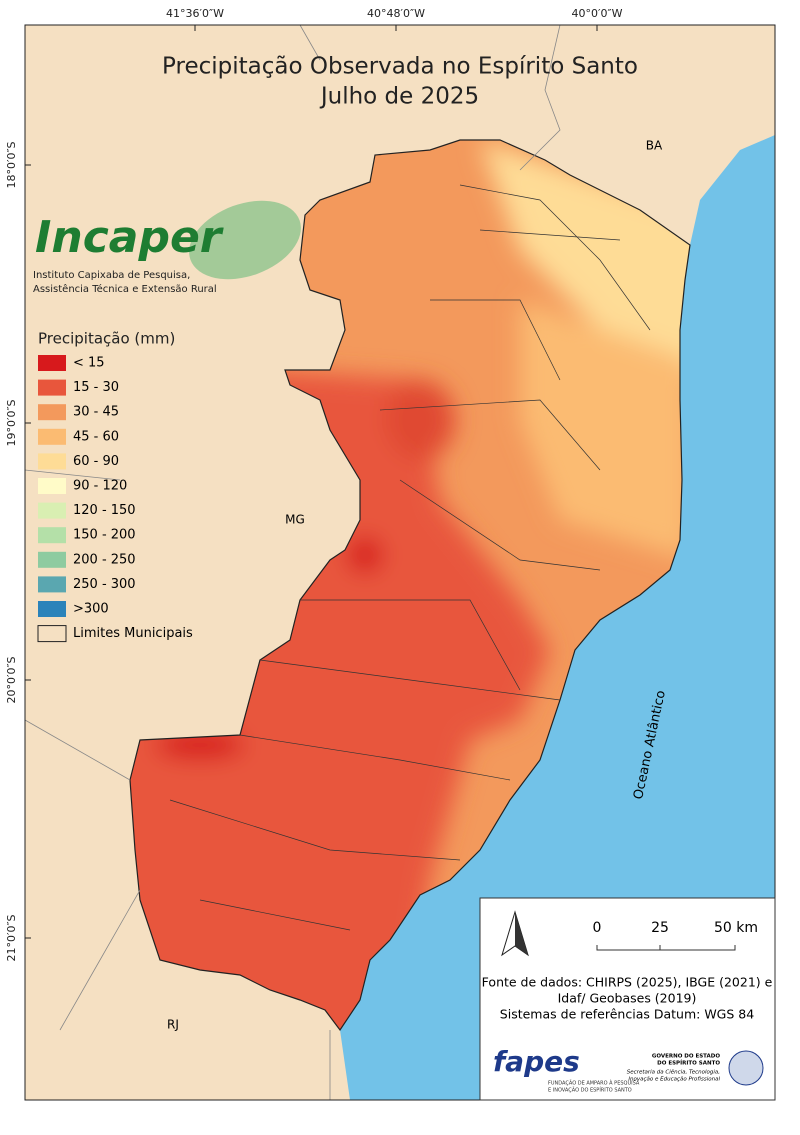 This screenshot has width=800, height=1135. Describe the element at coordinates (597, 13) in the screenshot. I see `longitude-label: 40°0′0″W` at that location.